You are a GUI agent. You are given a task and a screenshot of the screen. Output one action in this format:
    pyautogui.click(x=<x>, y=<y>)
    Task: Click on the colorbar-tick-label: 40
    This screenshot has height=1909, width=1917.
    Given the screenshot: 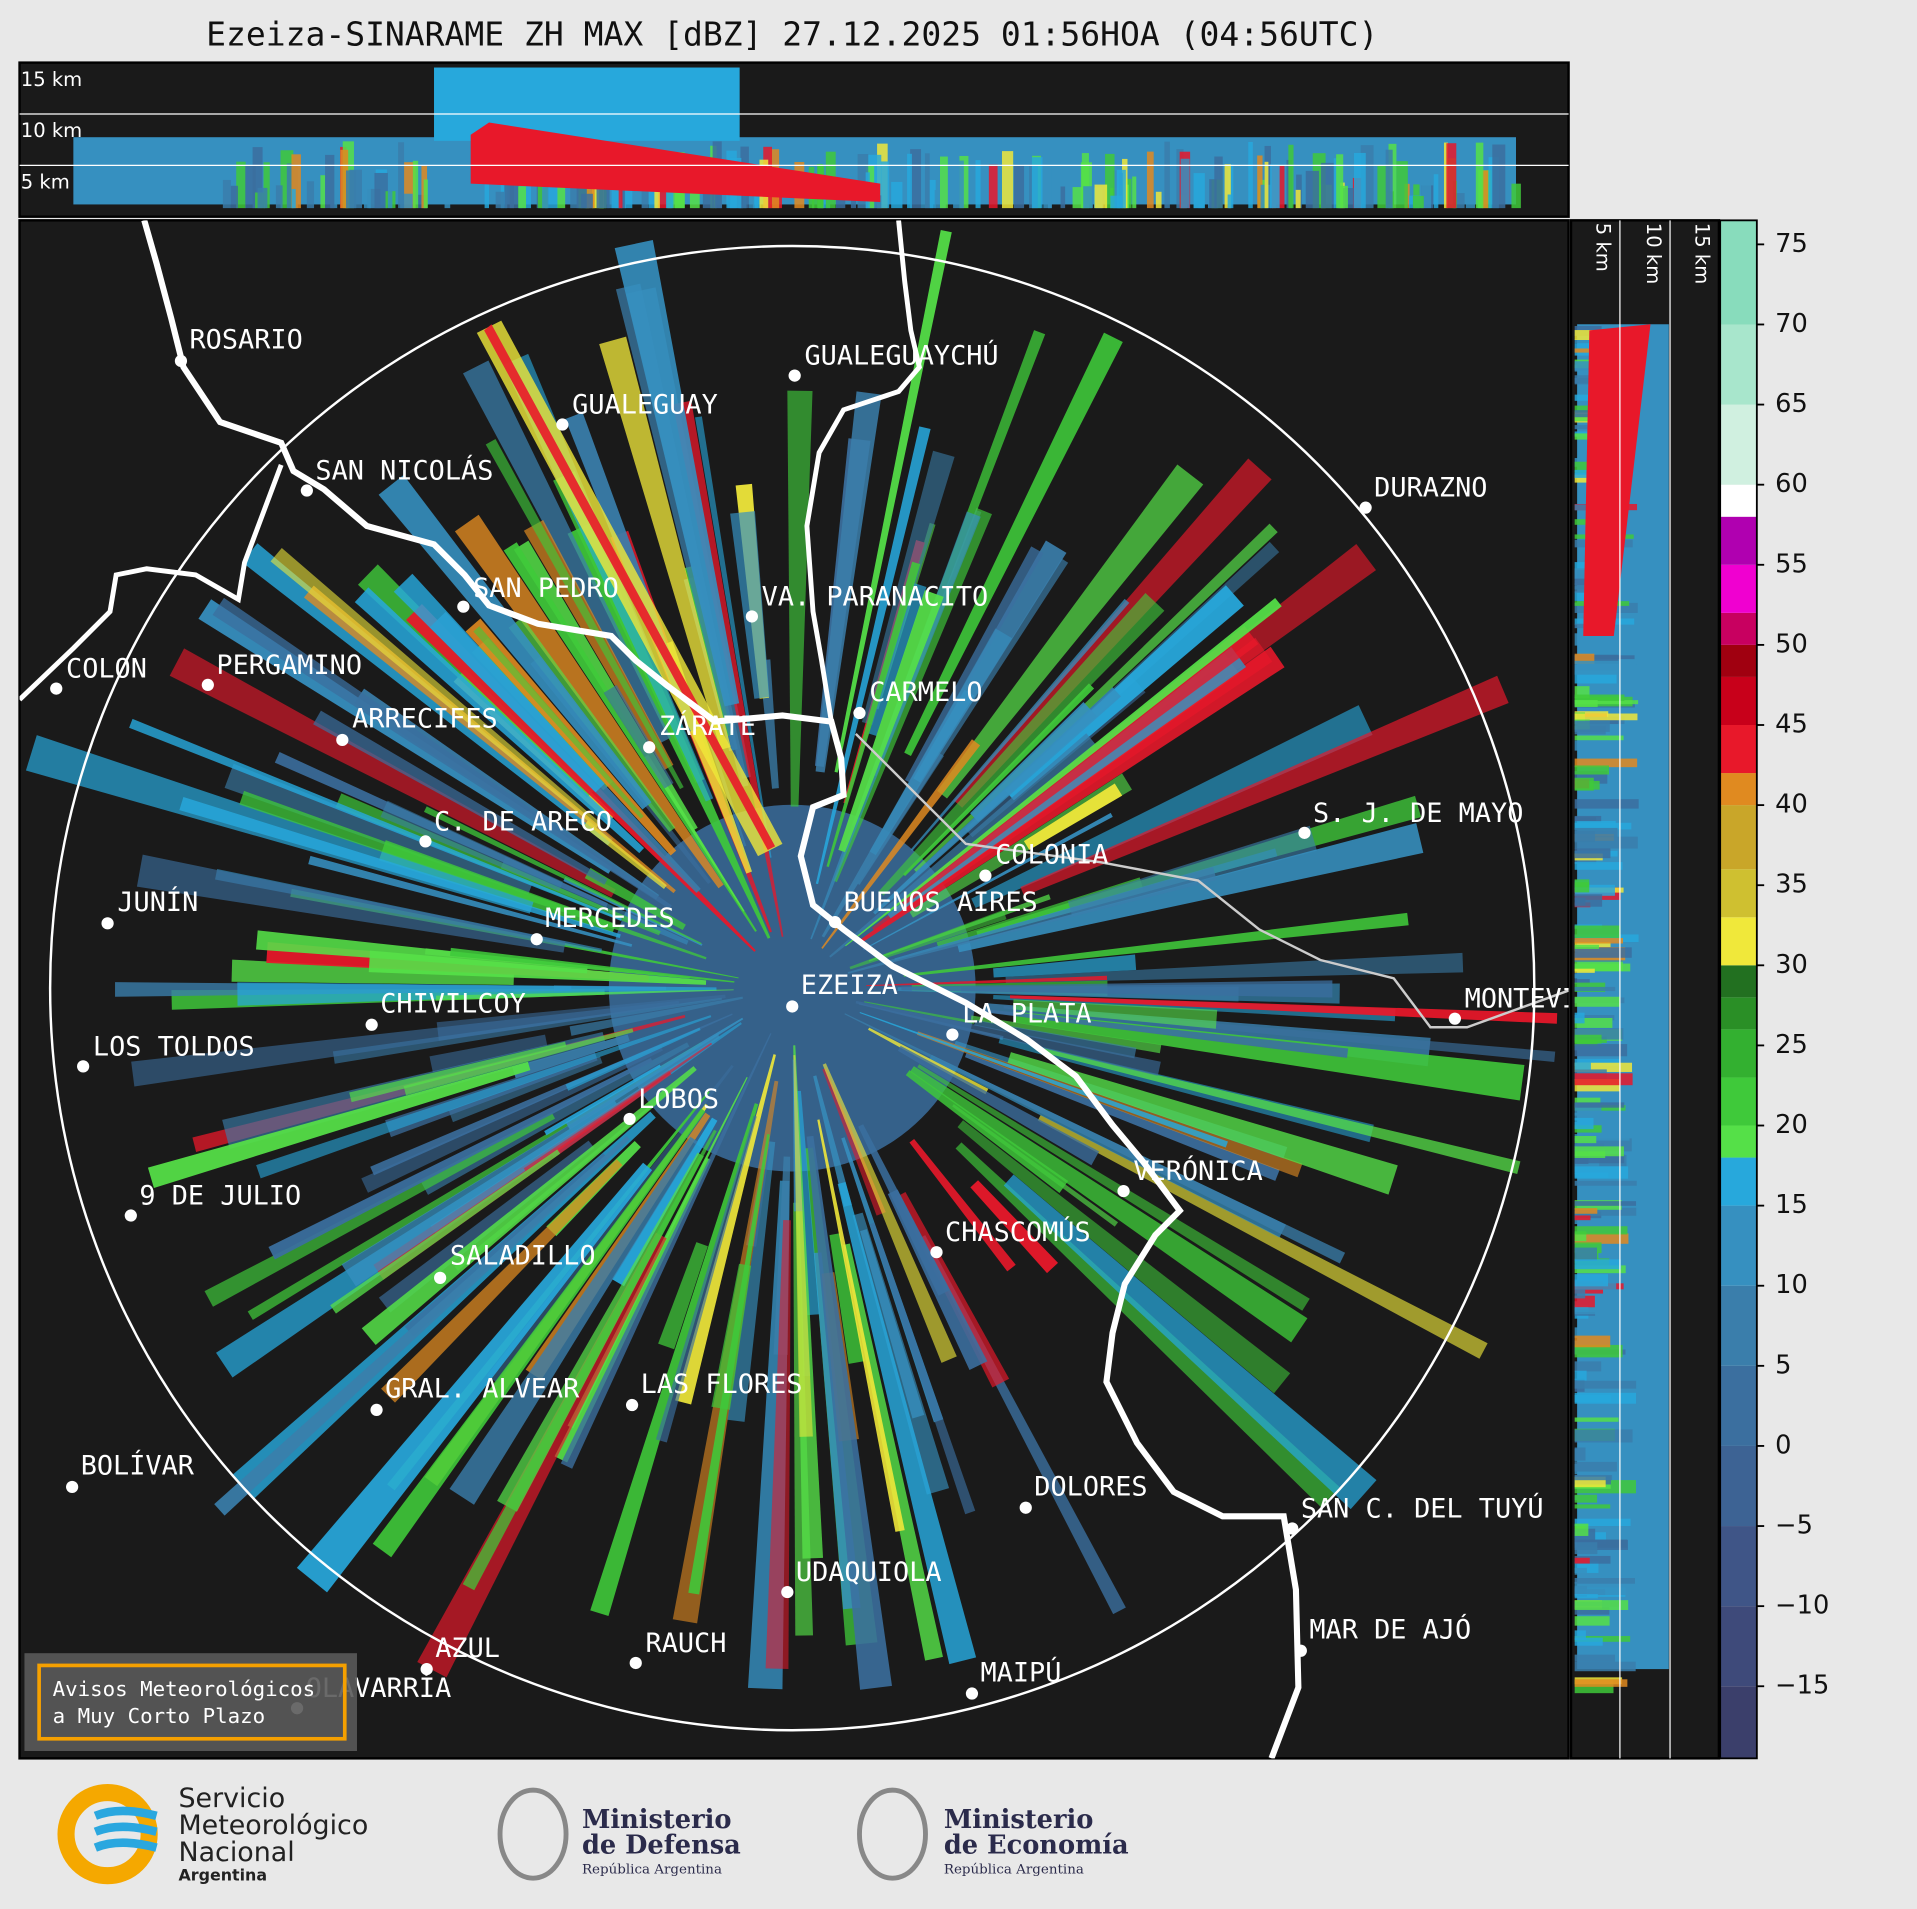 What is the action you would take?
    pyautogui.click(x=1791, y=805)
    